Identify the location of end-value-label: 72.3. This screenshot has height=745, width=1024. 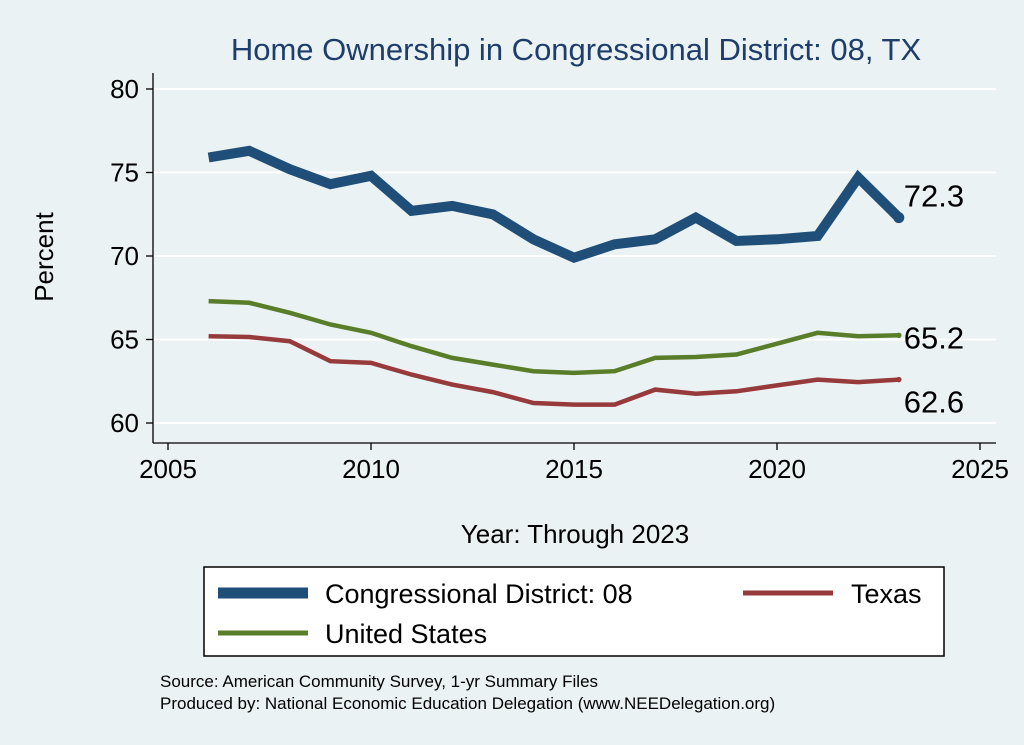
(934, 196).